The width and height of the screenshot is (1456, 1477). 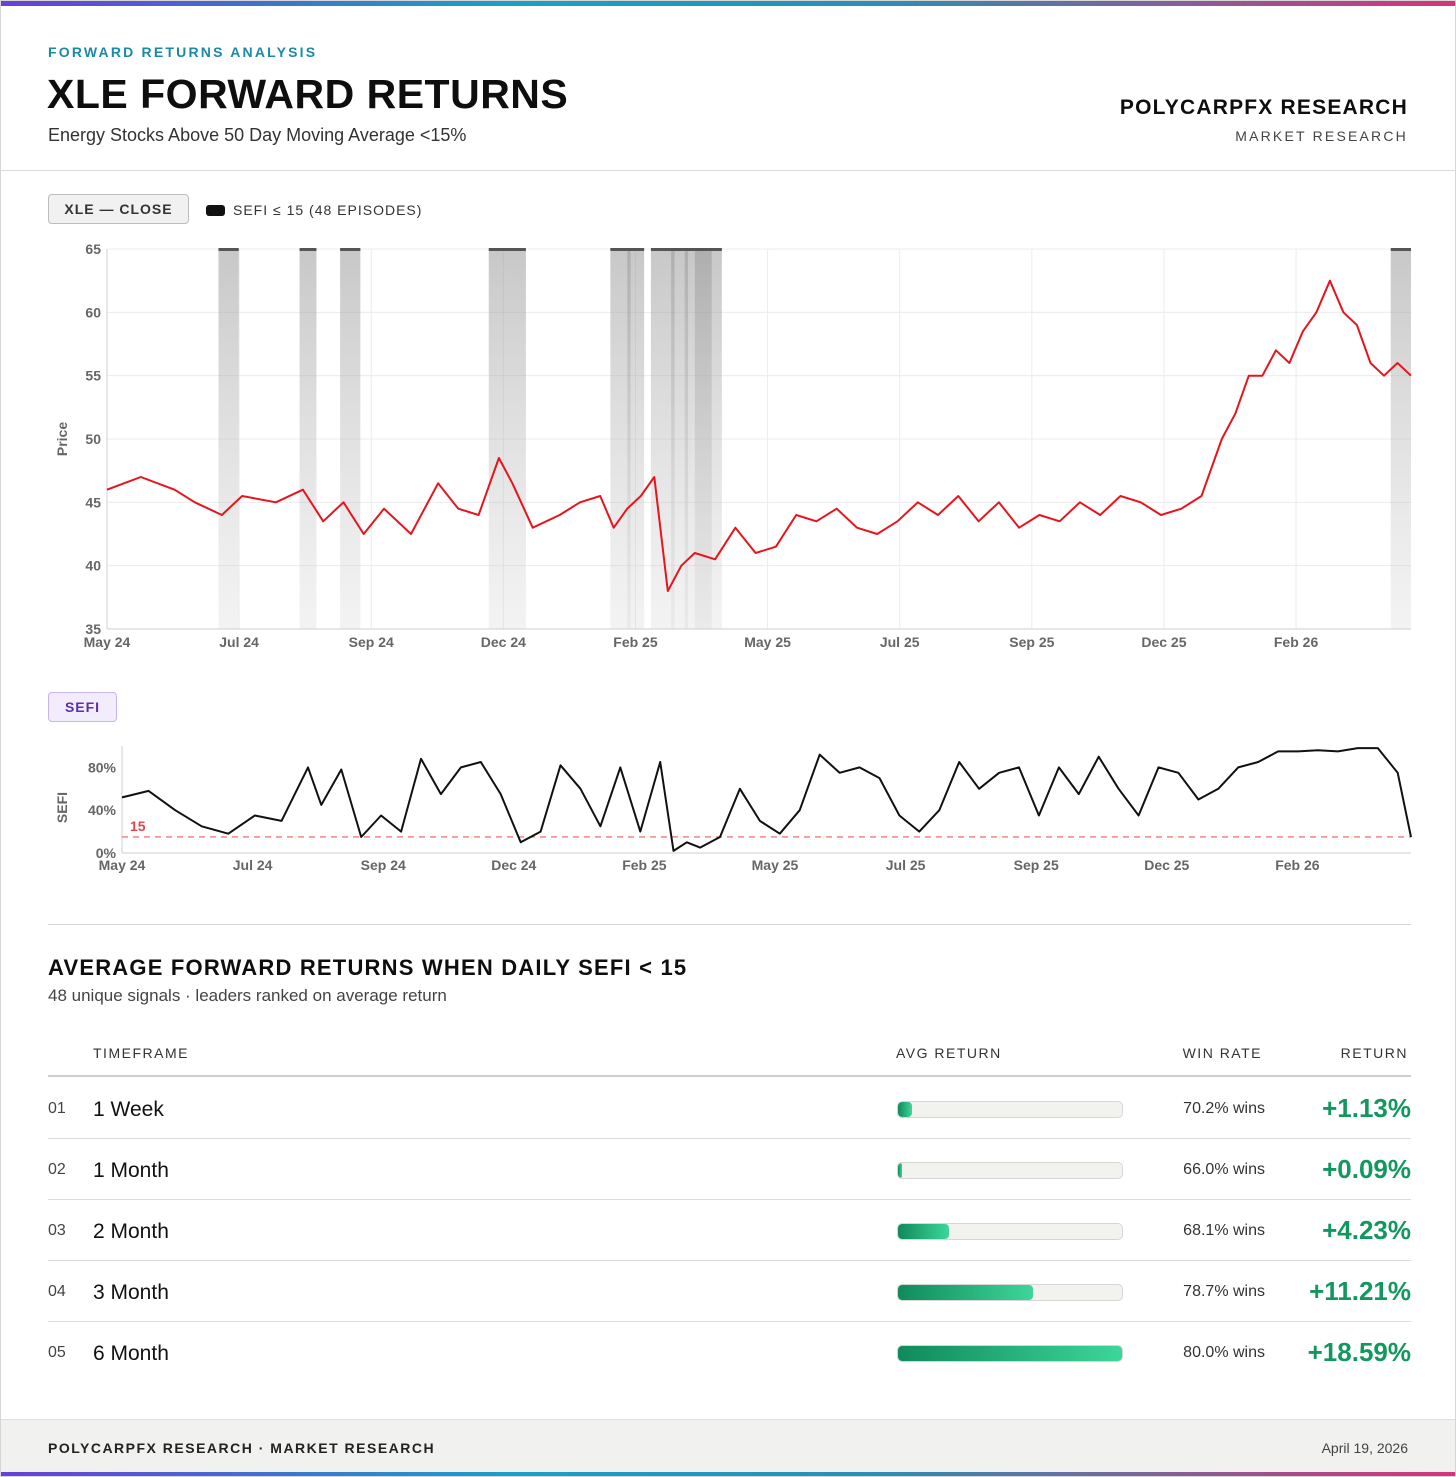 What do you see at coordinates (729, 1230) in the screenshot?
I see `table-row: 03 2 Month 68.1% wins +4.23%` at bounding box center [729, 1230].